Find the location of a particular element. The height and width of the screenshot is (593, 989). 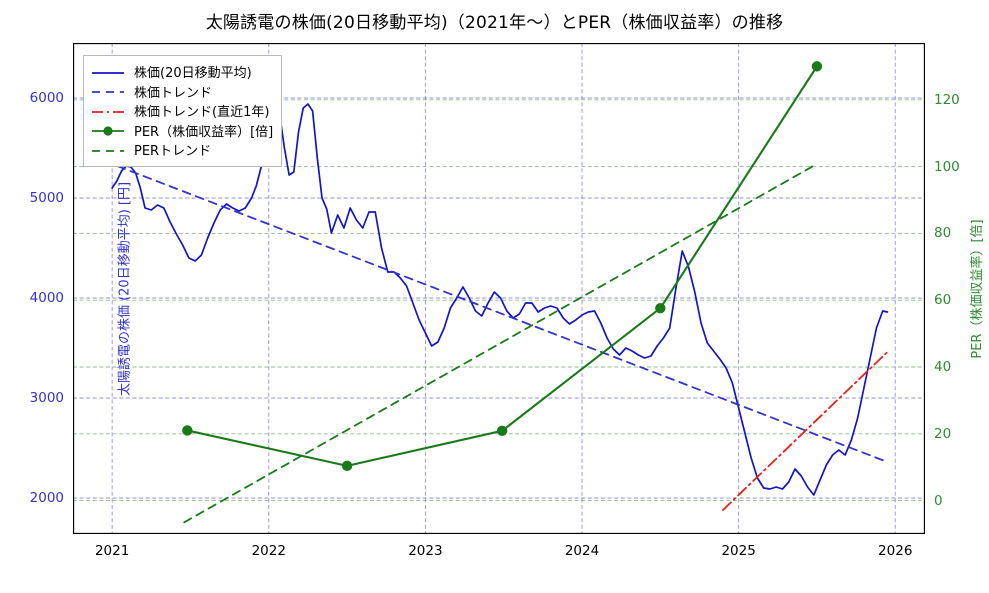

legend-item: 株価トレンド is located at coordinates (182, 92).